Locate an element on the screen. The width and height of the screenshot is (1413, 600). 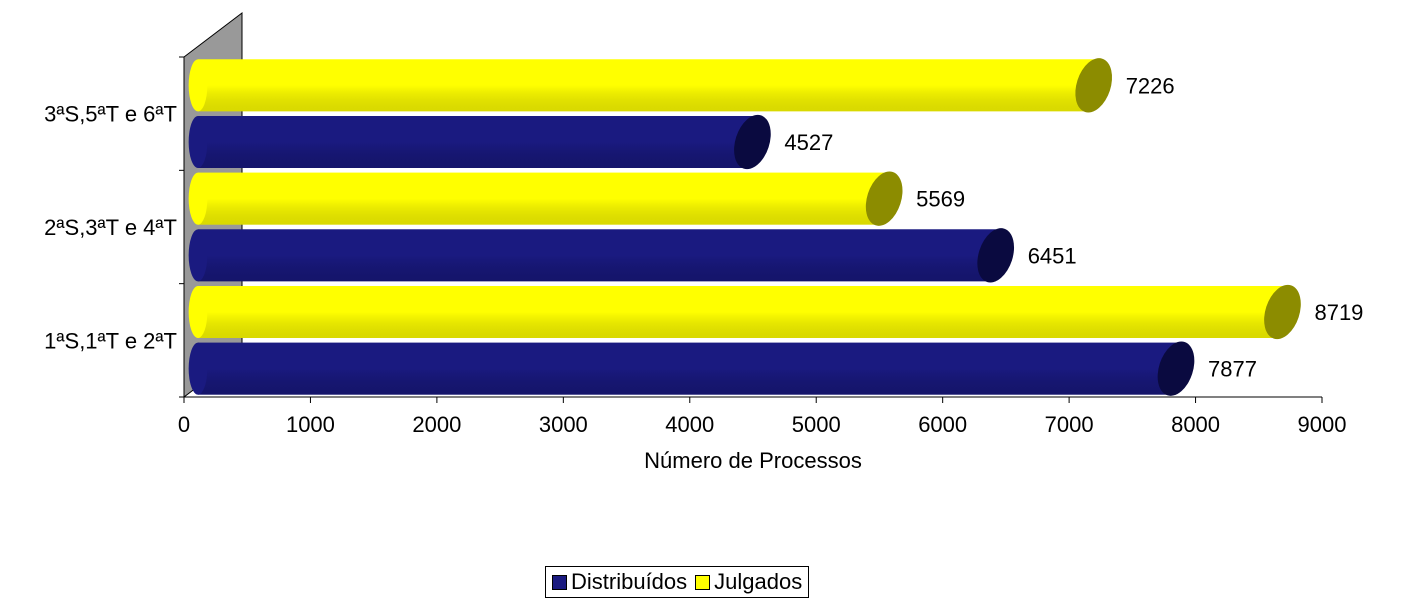
x-tick-label: 5000 is located at coordinates (816, 424).